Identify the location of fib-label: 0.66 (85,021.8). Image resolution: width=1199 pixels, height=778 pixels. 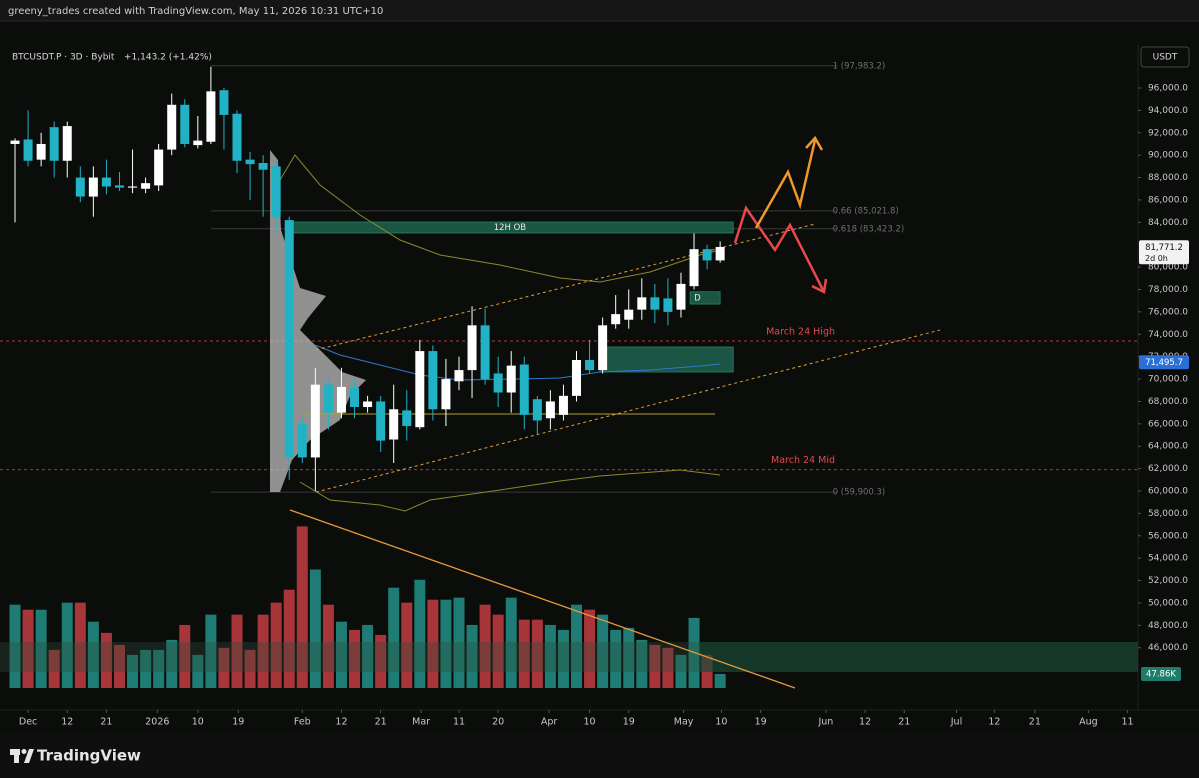
(866, 211).